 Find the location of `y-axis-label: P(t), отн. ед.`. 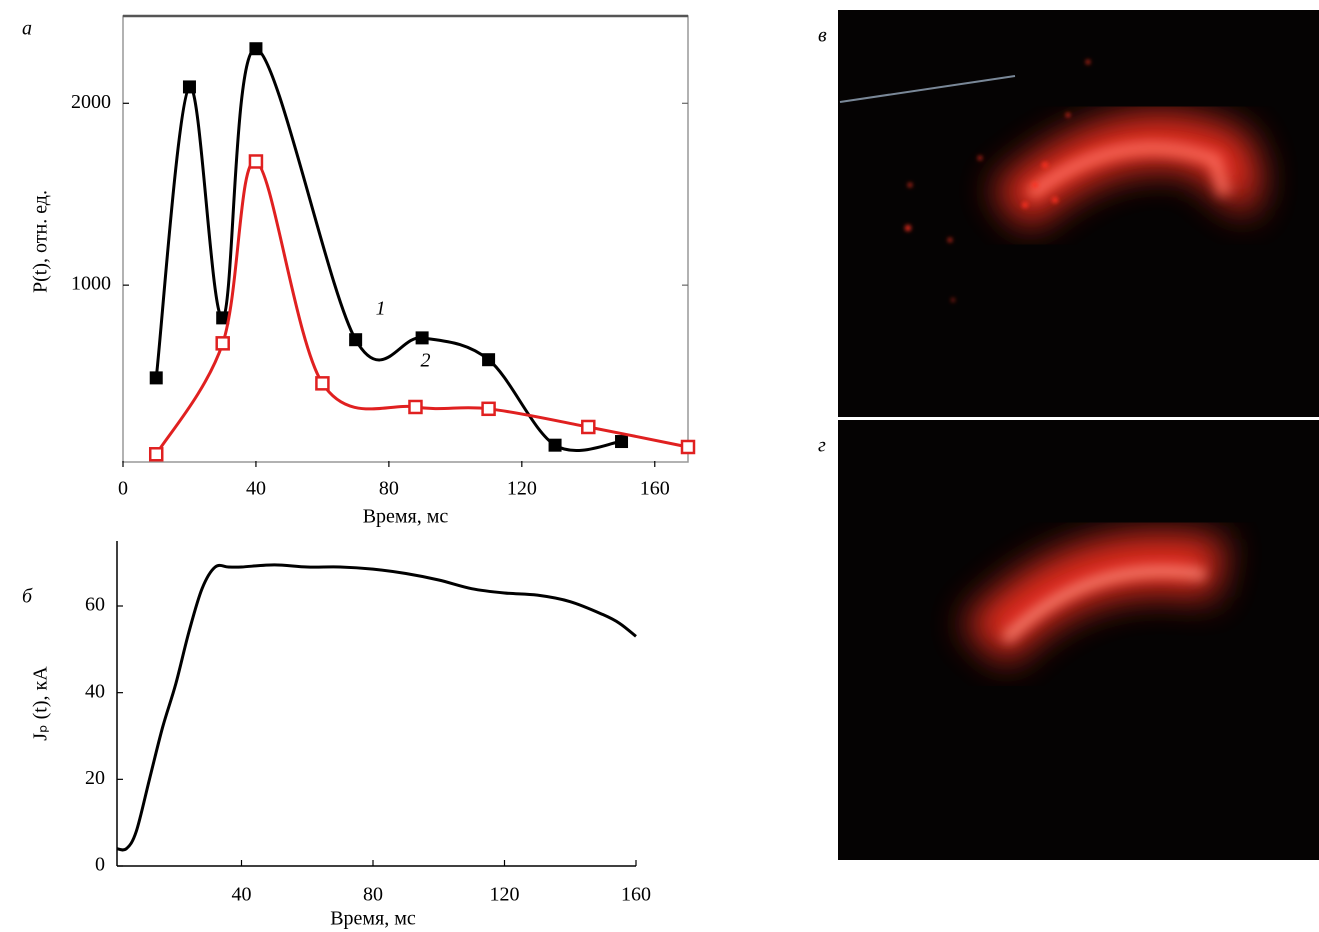

y-axis-label: P(t), отн. ед. is located at coordinates (41, 241).